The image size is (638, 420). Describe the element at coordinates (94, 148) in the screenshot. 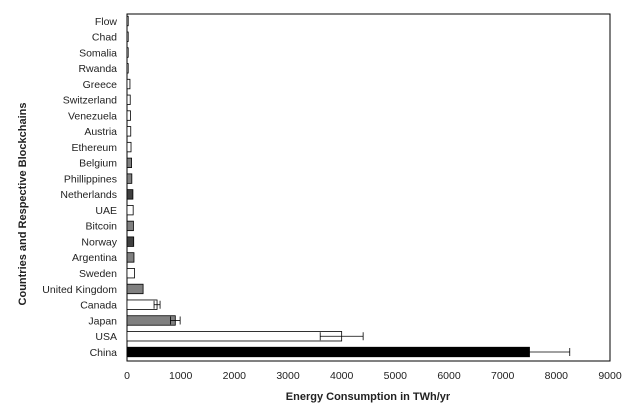

I see `category-label: Ethereum` at that location.